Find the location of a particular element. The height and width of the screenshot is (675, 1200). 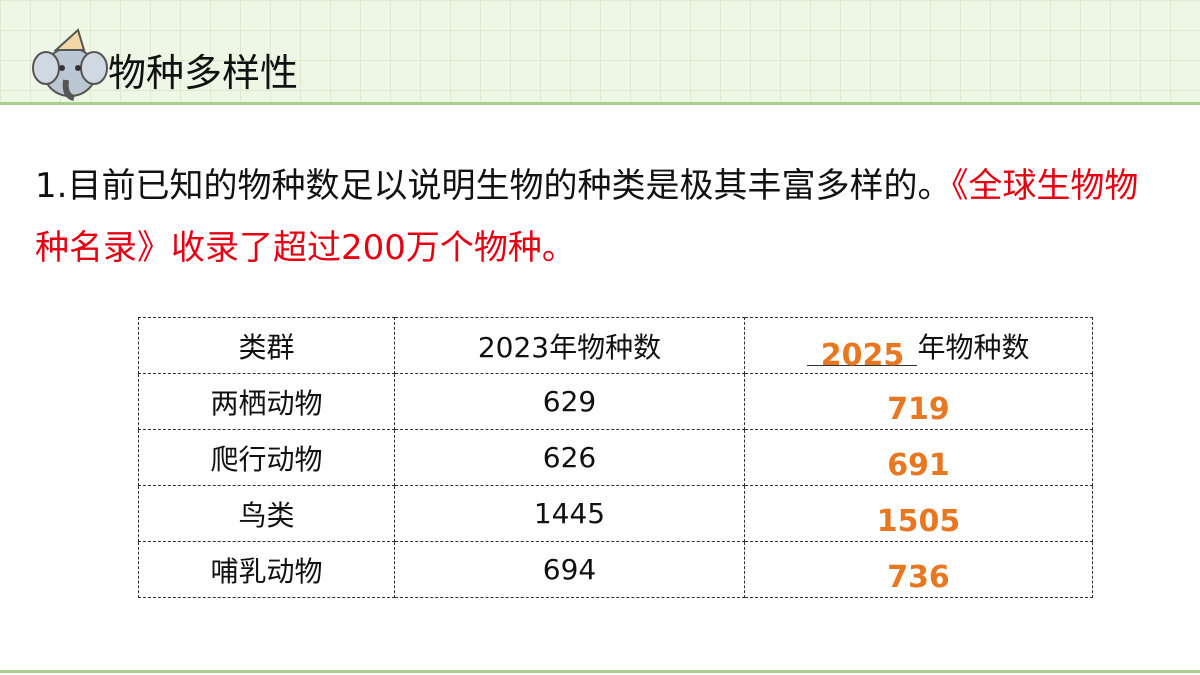

cell-text: 哺乳动物 is located at coordinates (266, 571).